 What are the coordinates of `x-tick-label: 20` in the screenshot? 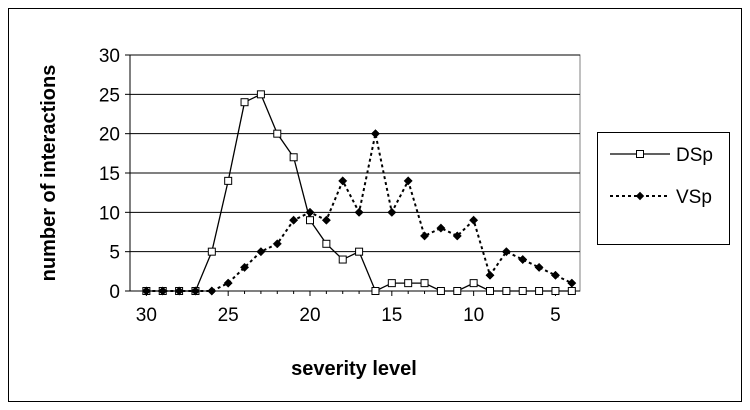 It's located at (309, 315).